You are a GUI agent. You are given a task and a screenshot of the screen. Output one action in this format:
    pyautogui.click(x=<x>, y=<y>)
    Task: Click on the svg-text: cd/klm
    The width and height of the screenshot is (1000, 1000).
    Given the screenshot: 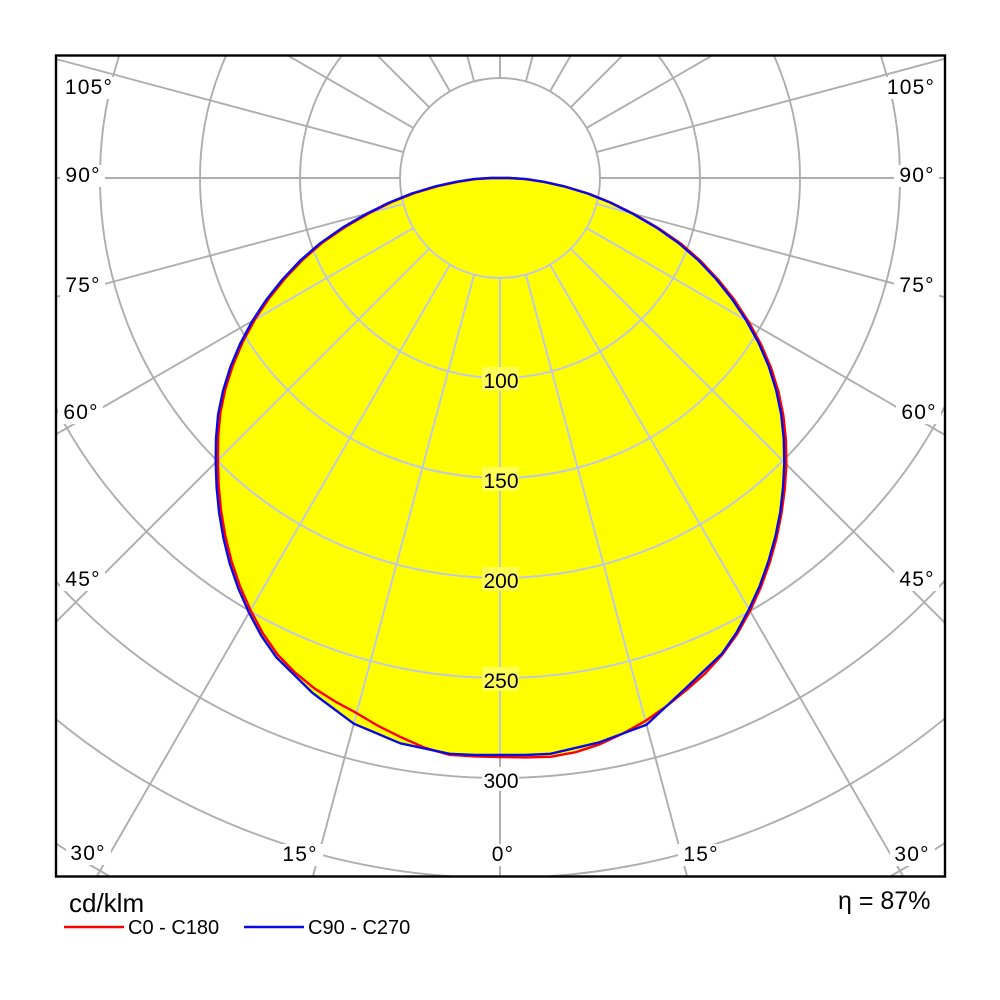 What is the action you would take?
    pyautogui.click(x=106, y=903)
    